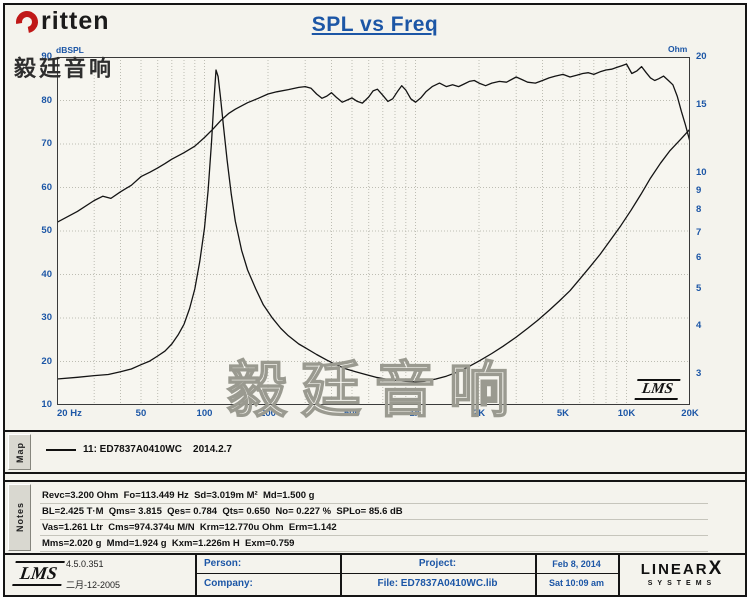  What do you see at coordinates (38, 573) in the screenshot?
I see `lms-logo-footer: LMS` at bounding box center [38, 573].